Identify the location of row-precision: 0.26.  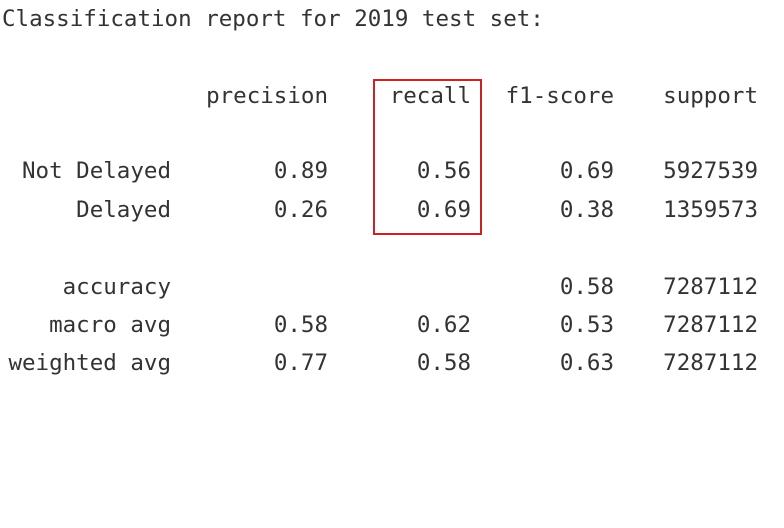
(300, 210).